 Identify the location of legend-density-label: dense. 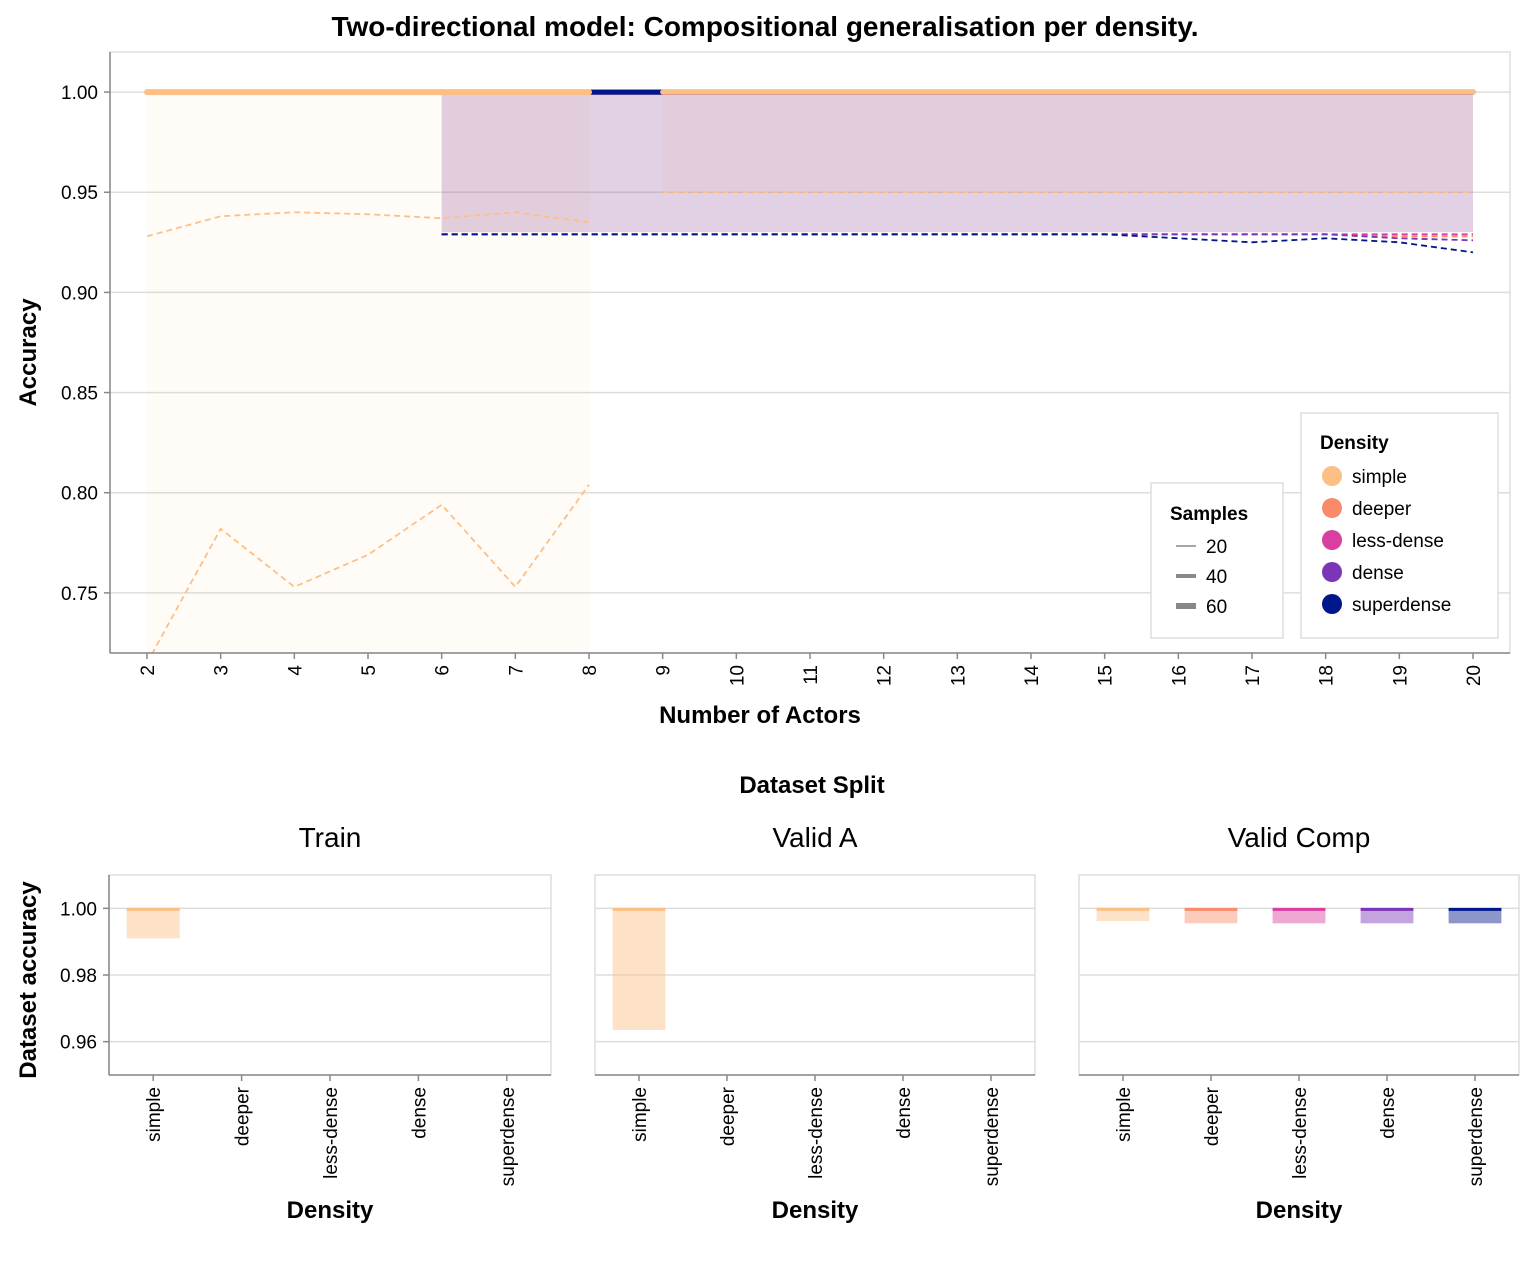
(1378, 573).